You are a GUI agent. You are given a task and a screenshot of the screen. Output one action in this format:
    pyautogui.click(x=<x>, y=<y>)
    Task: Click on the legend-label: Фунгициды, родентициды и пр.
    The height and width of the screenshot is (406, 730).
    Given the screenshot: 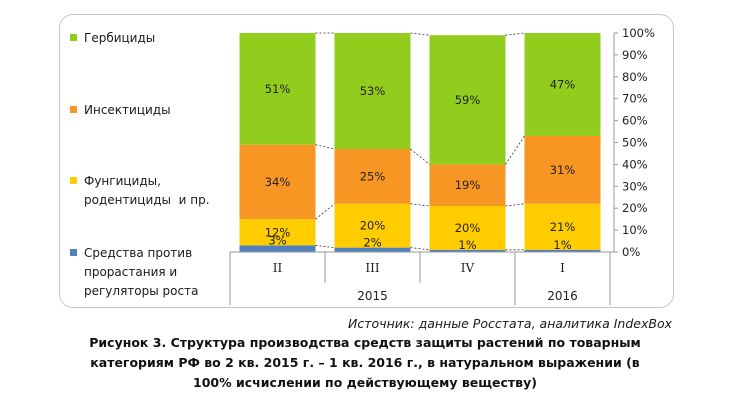 What is the action you would take?
    pyautogui.click(x=147, y=190)
    